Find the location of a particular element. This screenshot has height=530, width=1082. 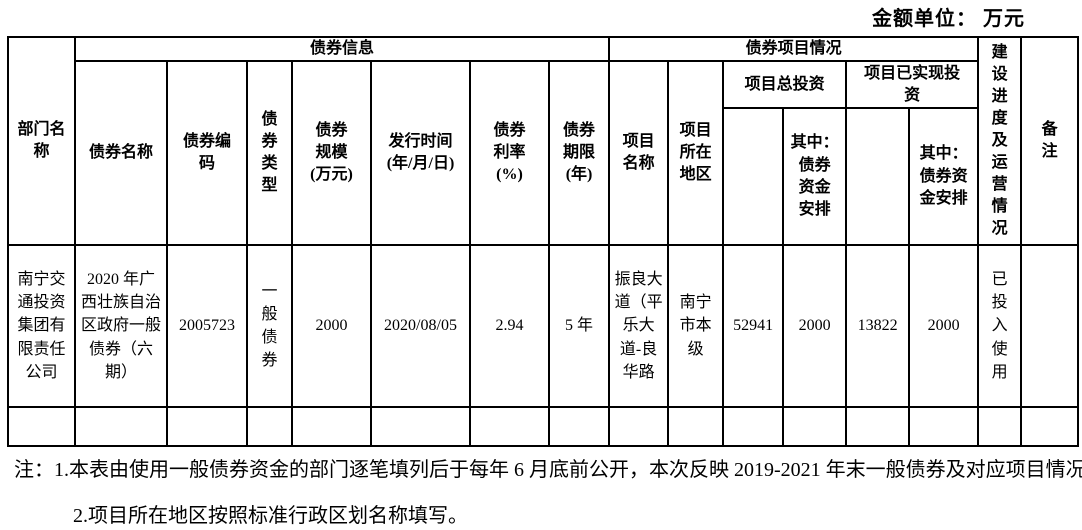

header-bond-type: 债券类型 is located at coordinates (269, 153).